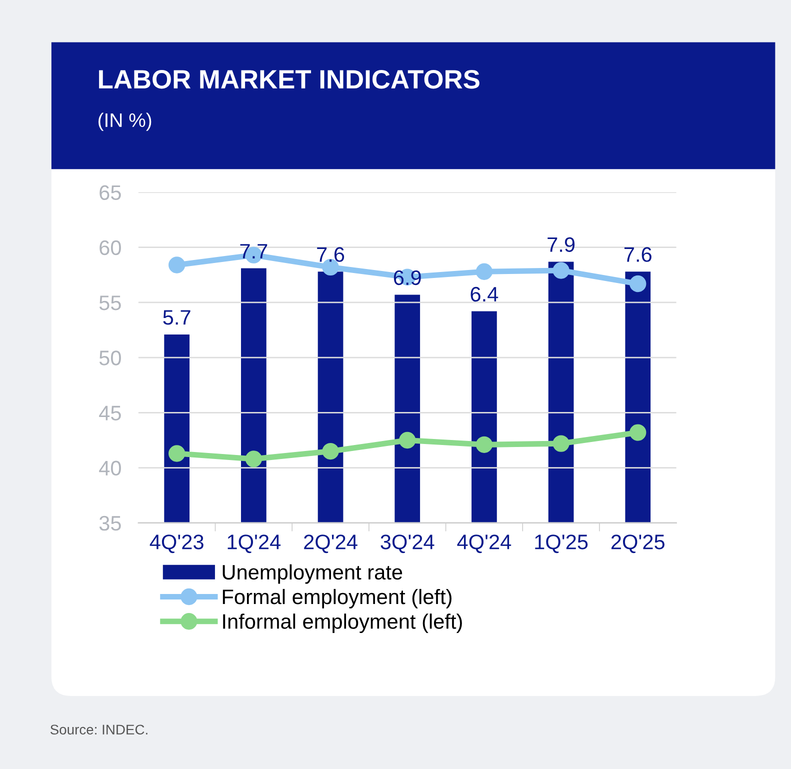 The image size is (791, 769). I want to click on y-tick-label: 60, so click(110, 248).